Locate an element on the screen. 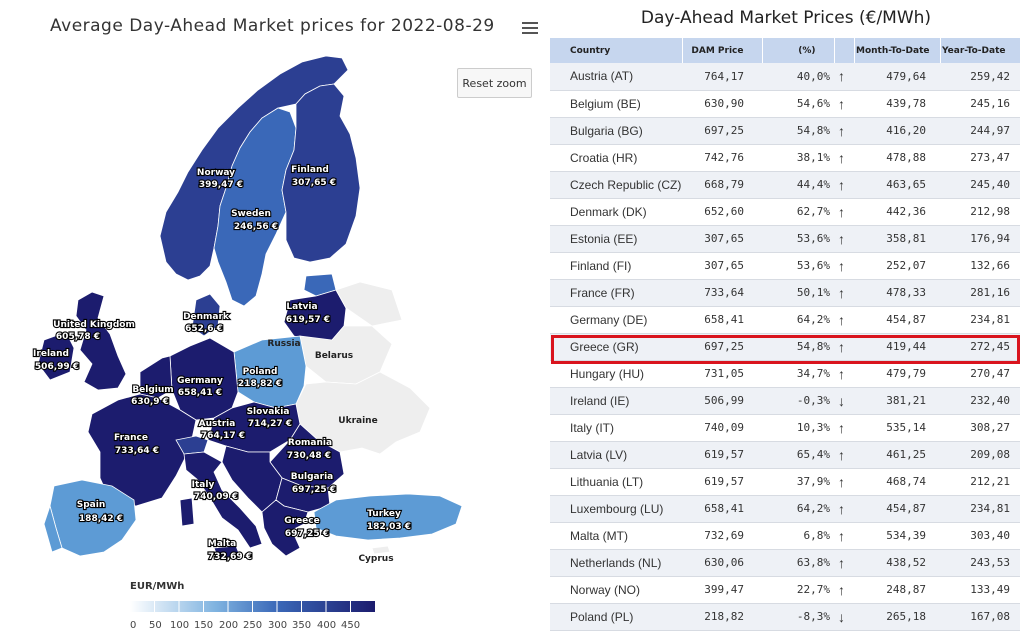 The width and height of the screenshot is (1024, 639). cell-year-to-date: 272,45 is located at coordinates (980, 347).